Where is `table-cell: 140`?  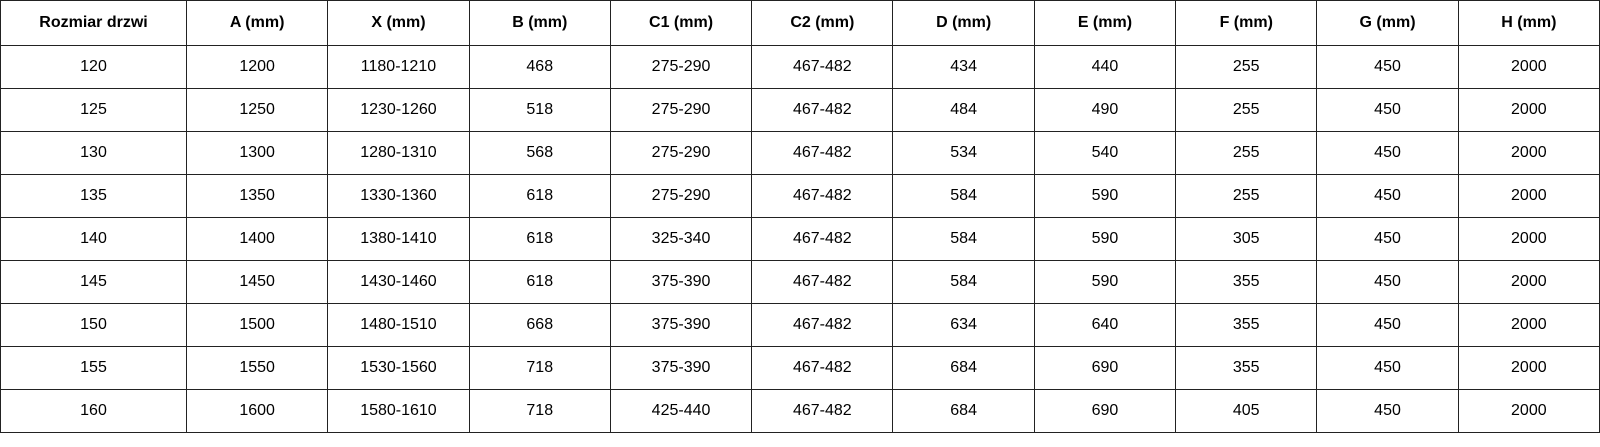 table-cell: 140 is located at coordinates (93, 239).